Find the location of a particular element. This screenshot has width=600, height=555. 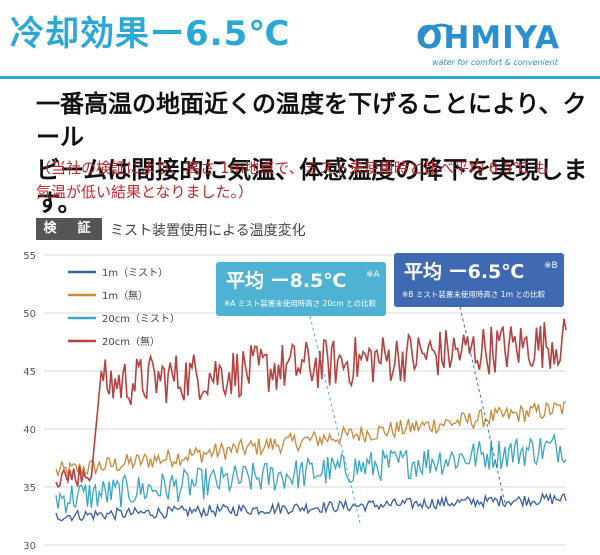

chart-legend: 1m（ミスト） 1m（無） 20cm（ミスト） 20cm（無） is located at coordinates (124, 307).